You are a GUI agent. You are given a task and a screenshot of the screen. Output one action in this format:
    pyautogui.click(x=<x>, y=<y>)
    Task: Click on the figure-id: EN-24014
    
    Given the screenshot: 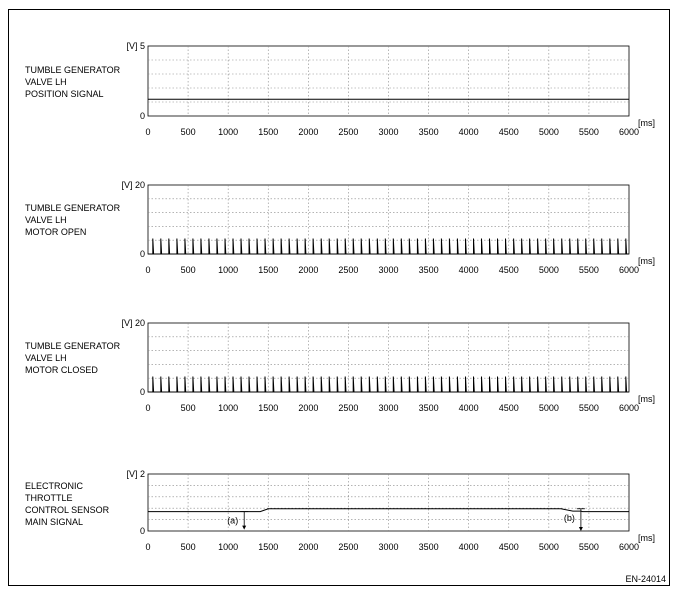 What is the action you would take?
    pyautogui.click(x=645, y=579)
    